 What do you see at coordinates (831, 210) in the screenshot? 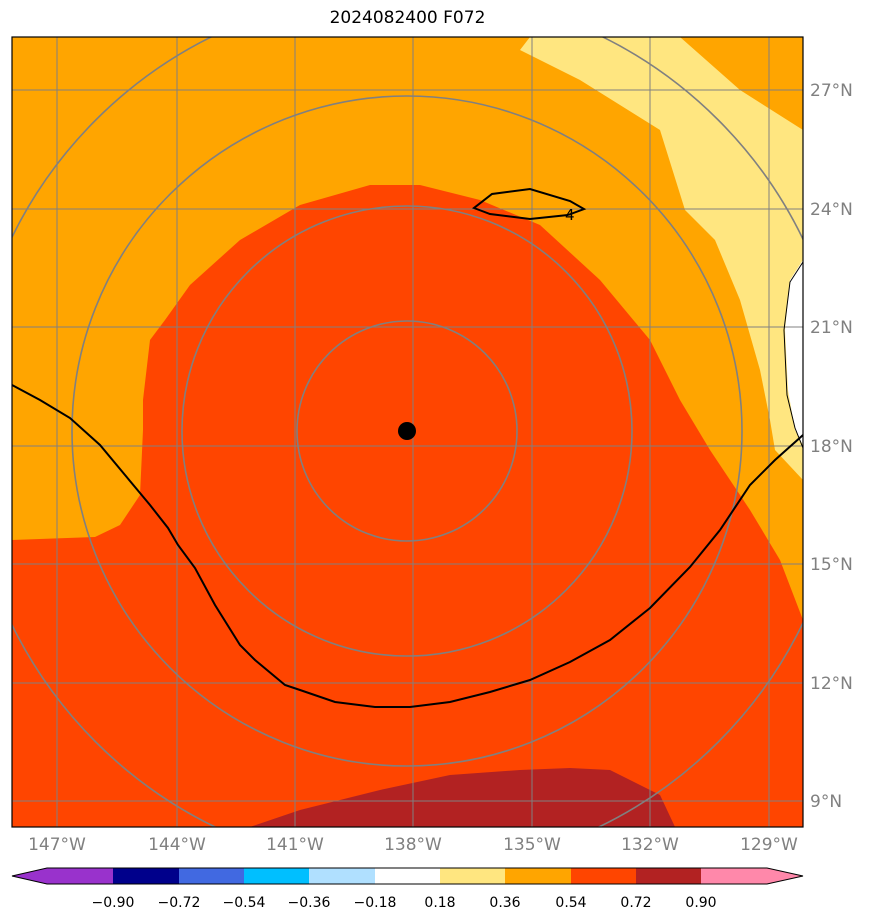
I see `lat-label: 24°N` at bounding box center [831, 210].